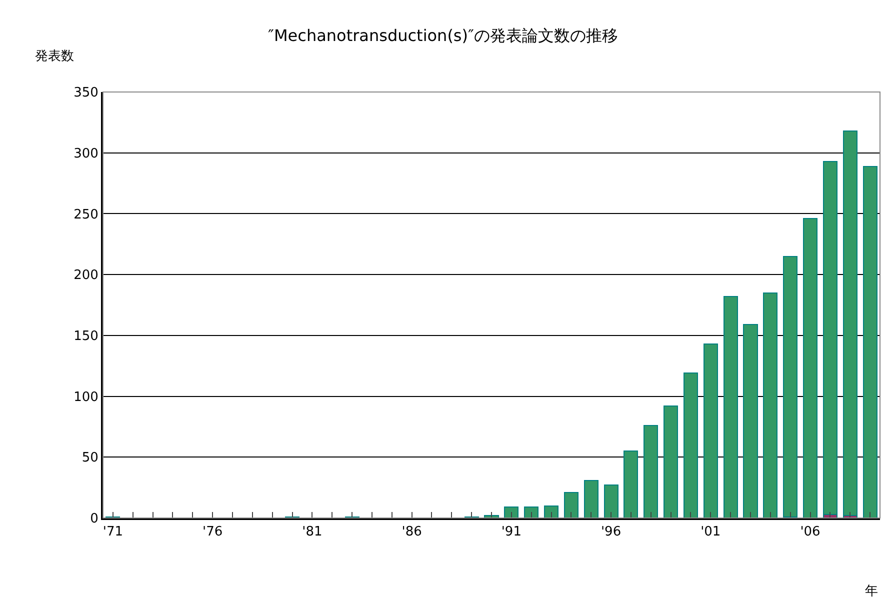 The height and width of the screenshot is (600, 886). I want to click on chart-title: ″Mechanotransduction(s)″の発表論文数の推移, so click(443, 36).